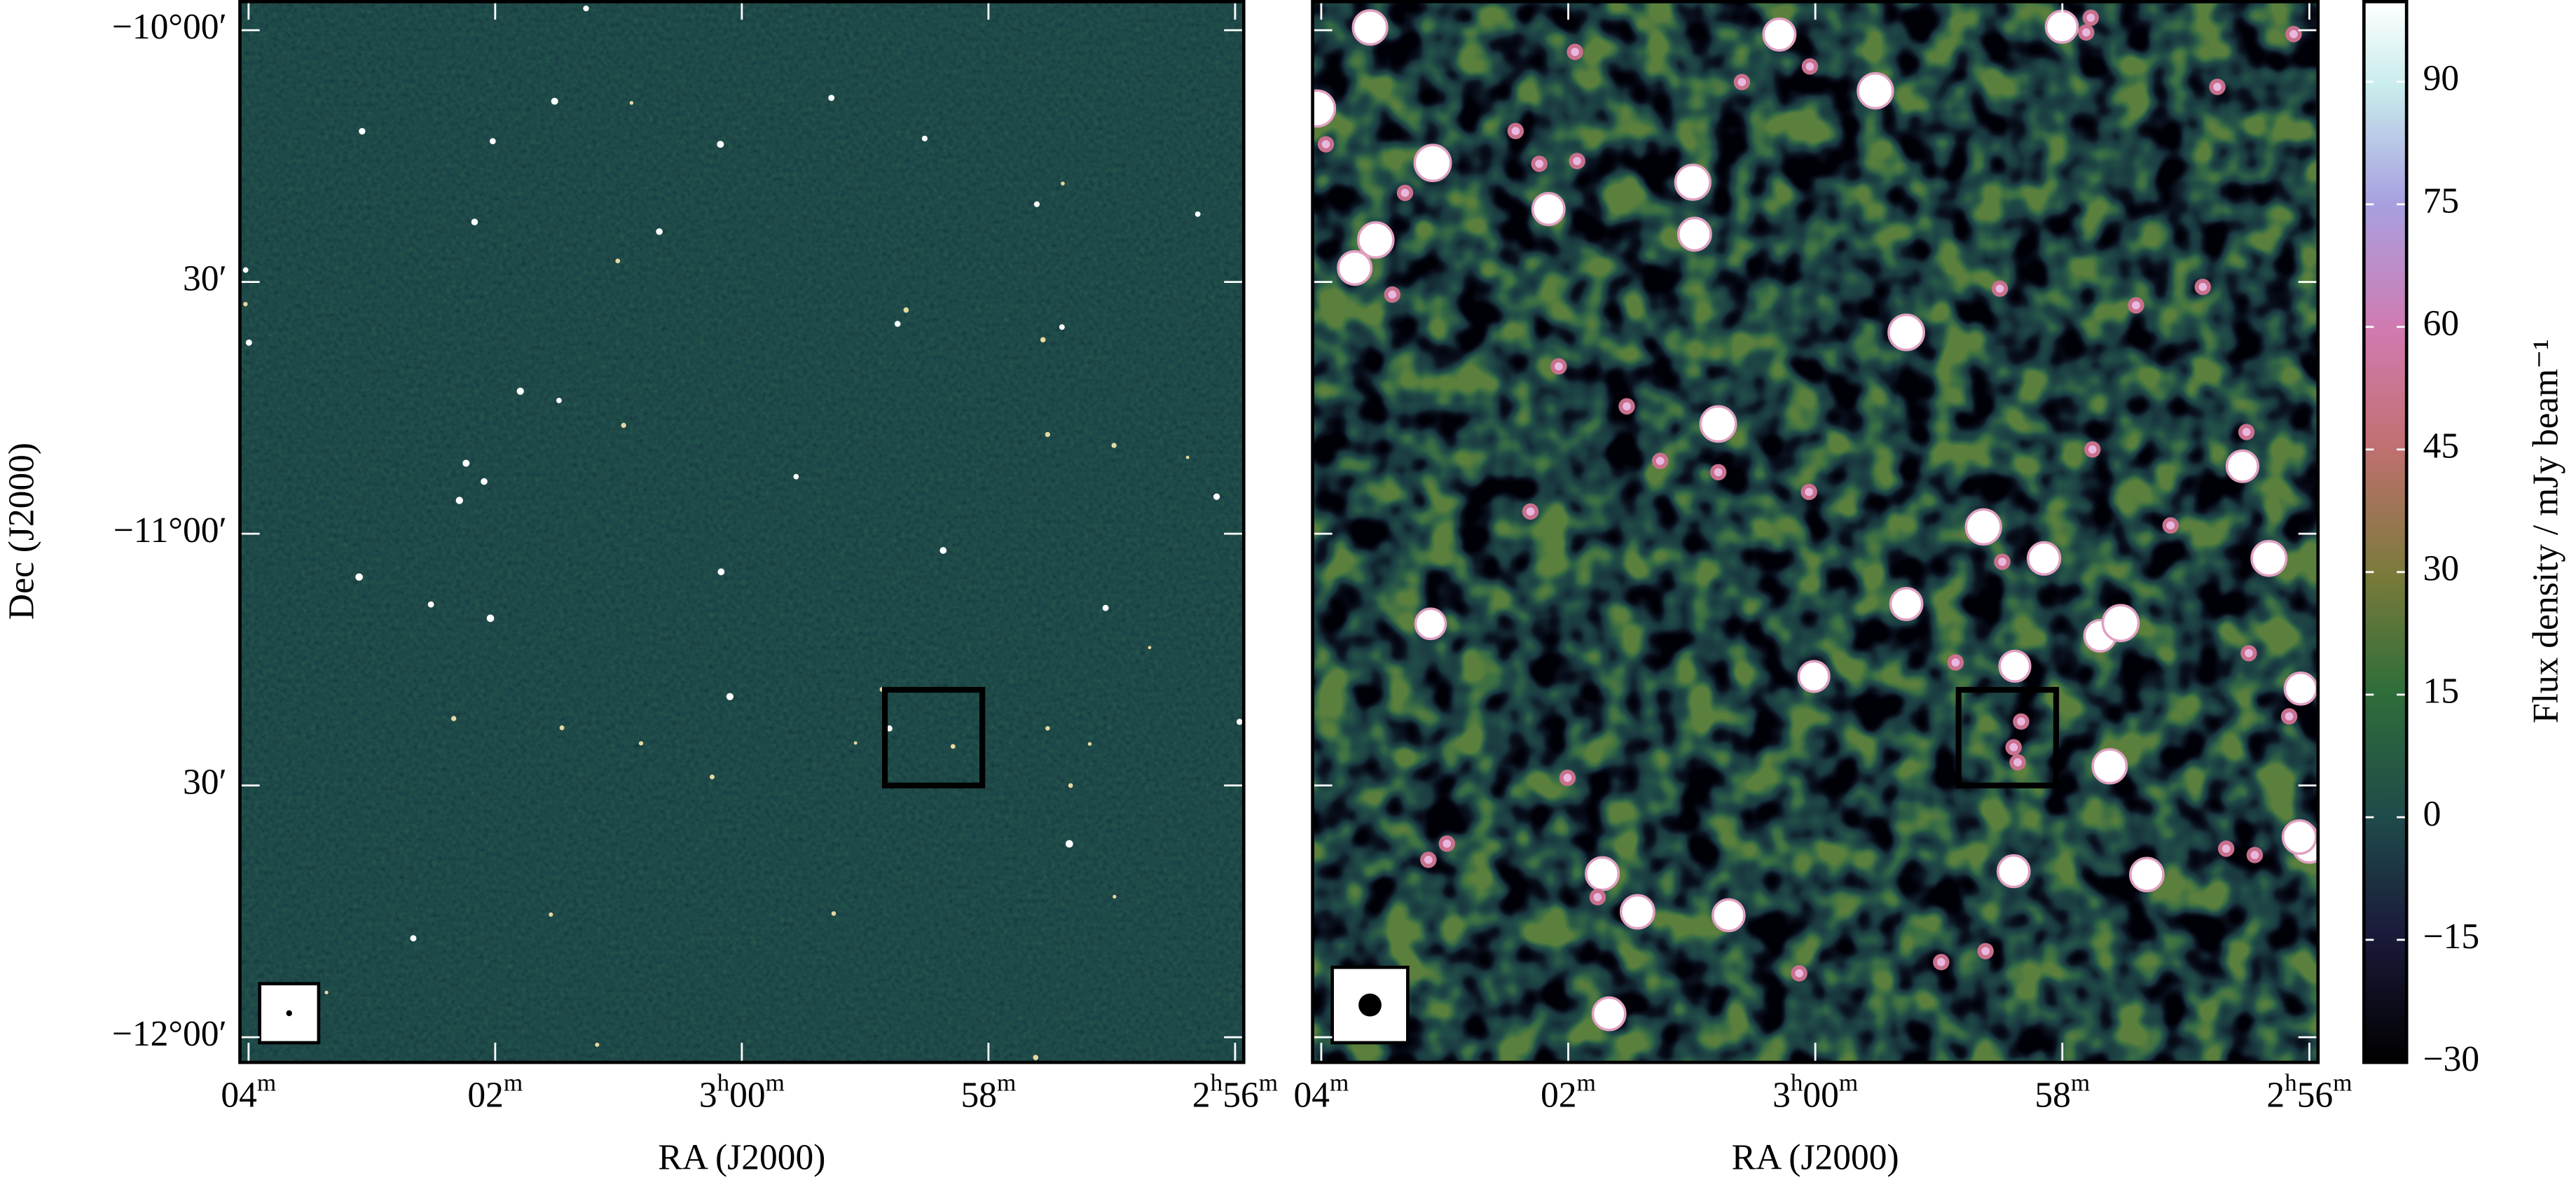 The height and width of the screenshot is (1187, 2576). What do you see at coordinates (2451, 1059) in the screenshot?
I see `colorbar-tick-label: −30` at bounding box center [2451, 1059].